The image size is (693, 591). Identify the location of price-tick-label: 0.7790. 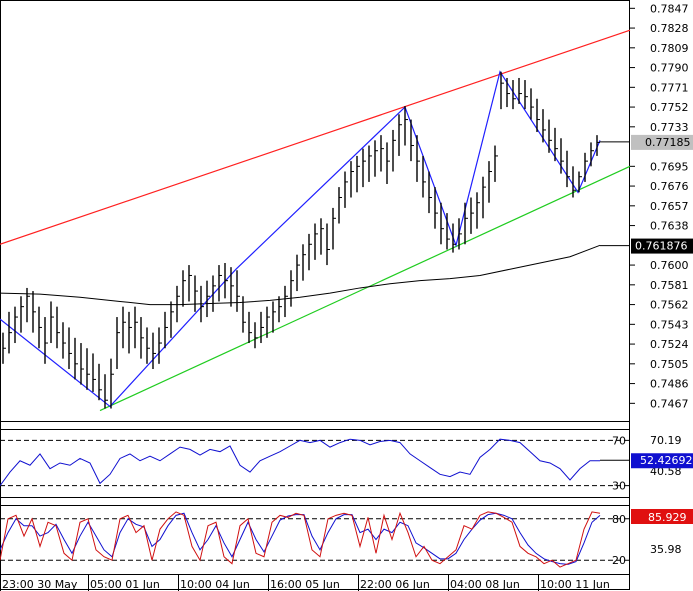
(669, 68).